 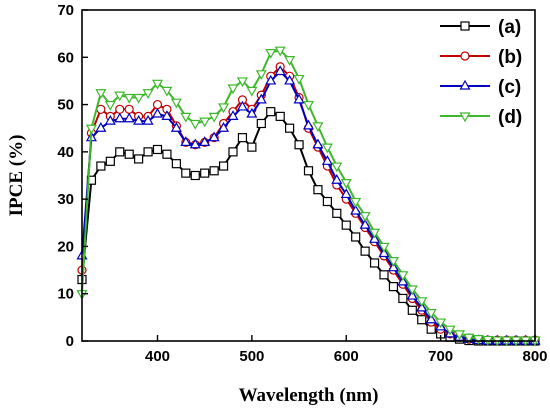 What do you see at coordinates (440, 356) in the screenshot?
I see `x-tick-label: 700` at bounding box center [440, 356].